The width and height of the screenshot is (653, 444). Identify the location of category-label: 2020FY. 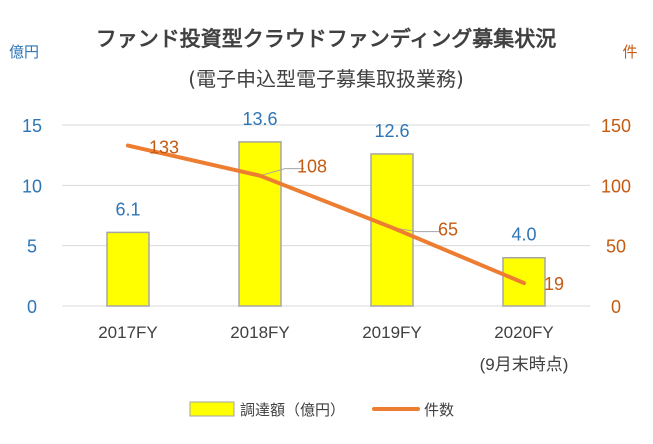
(524, 332).